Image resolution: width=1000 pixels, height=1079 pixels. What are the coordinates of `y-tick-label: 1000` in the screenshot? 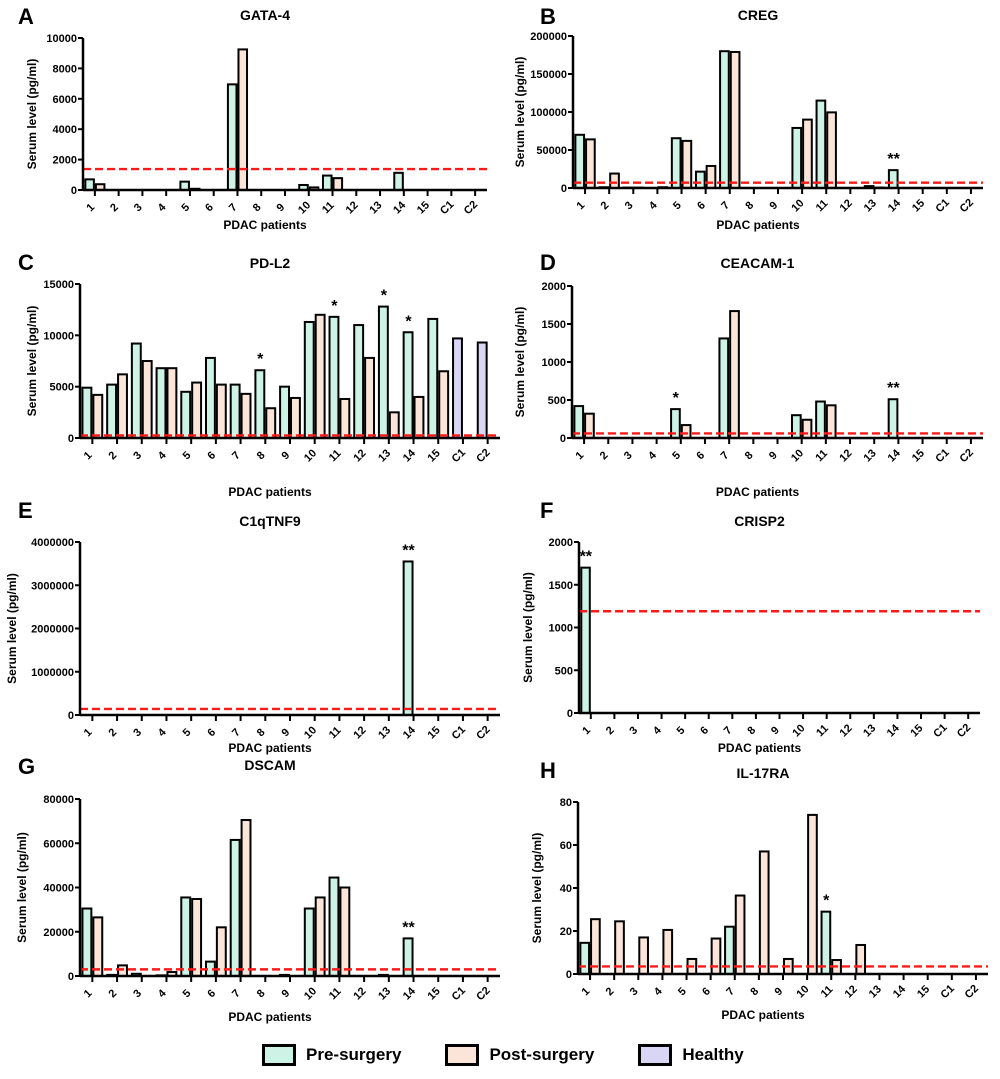 It's located at (554, 363).